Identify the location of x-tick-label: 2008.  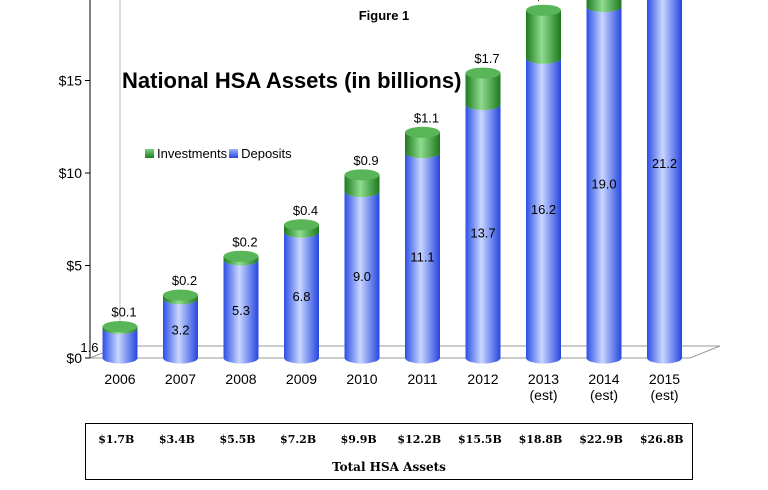
(240, 379).